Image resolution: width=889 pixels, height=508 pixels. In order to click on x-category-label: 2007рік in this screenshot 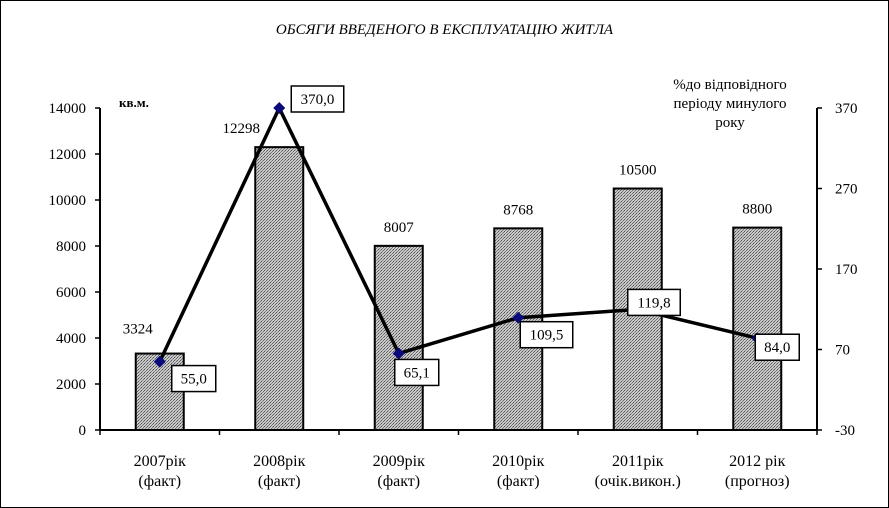, I will do `click(160, 461)`.